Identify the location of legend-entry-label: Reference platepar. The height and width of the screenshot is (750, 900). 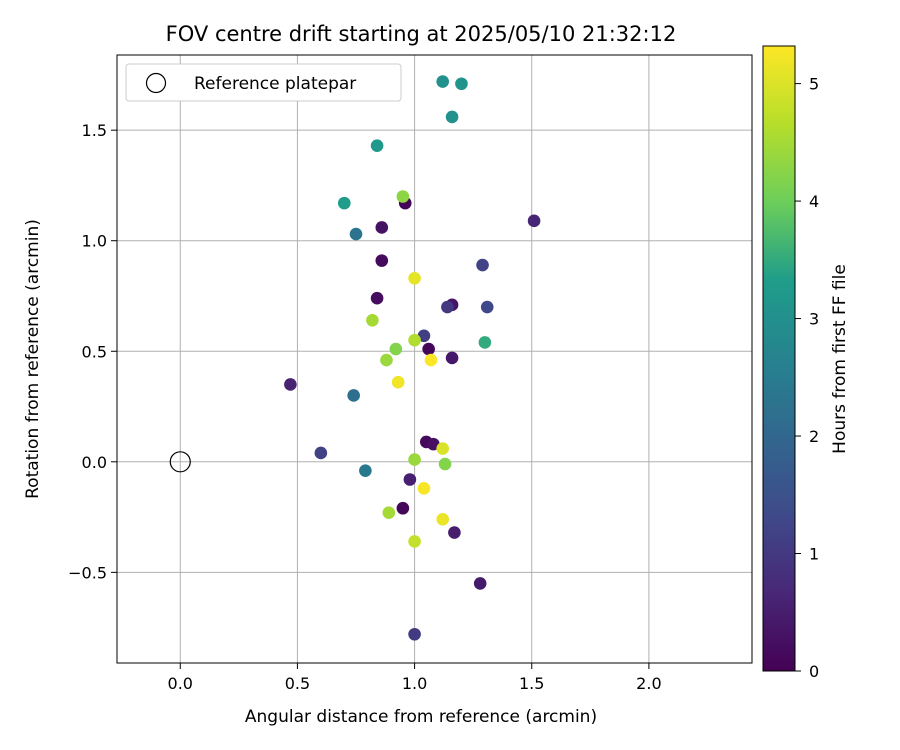
(275, 84).